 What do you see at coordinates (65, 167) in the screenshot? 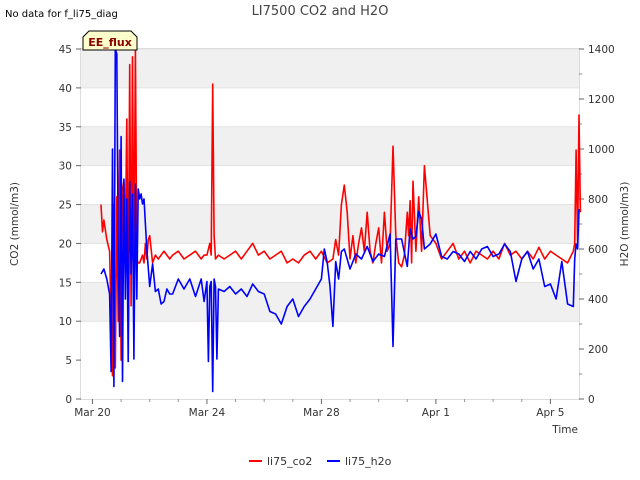
I see `left-y-tick-label: 30` at bounding box center [65, 167].